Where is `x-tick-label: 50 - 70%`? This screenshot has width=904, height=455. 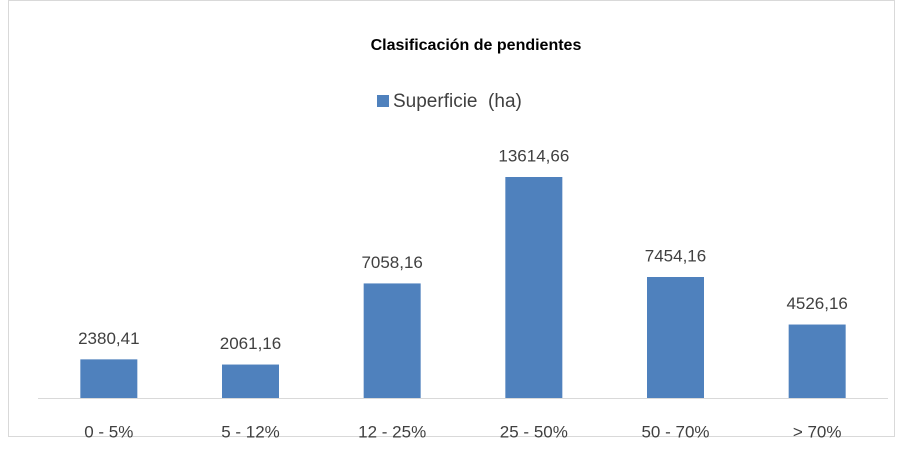 x-tick-label: 50 - 70% is located at coordinates (675, 431).